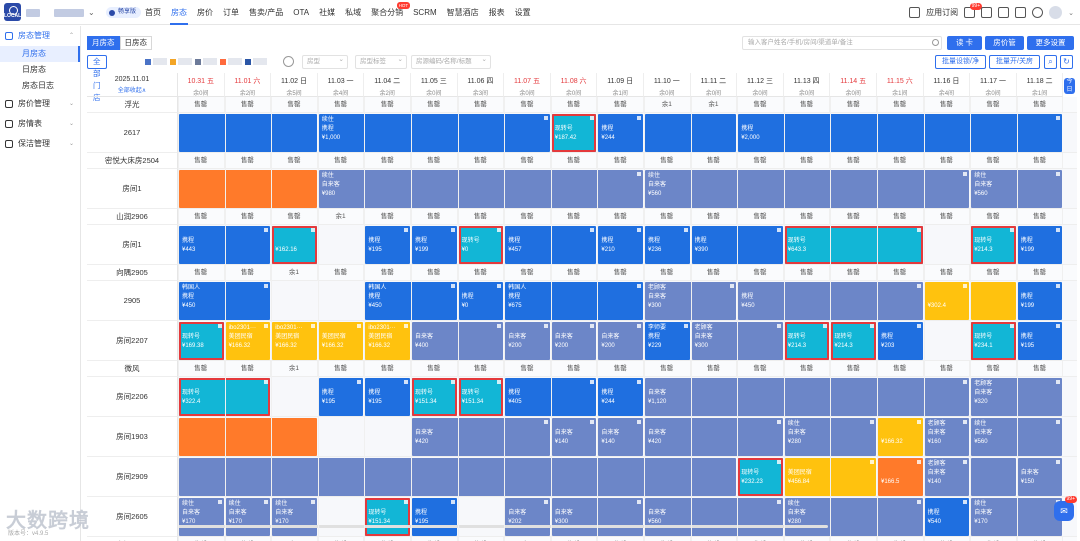 Image resolution: width=1080 pixels, height=541 pixels. What do you see at coordinates (434, 85) in the screenshot?
I see `date-header: 11.05 三余0间` at bounding box center [434, 85].